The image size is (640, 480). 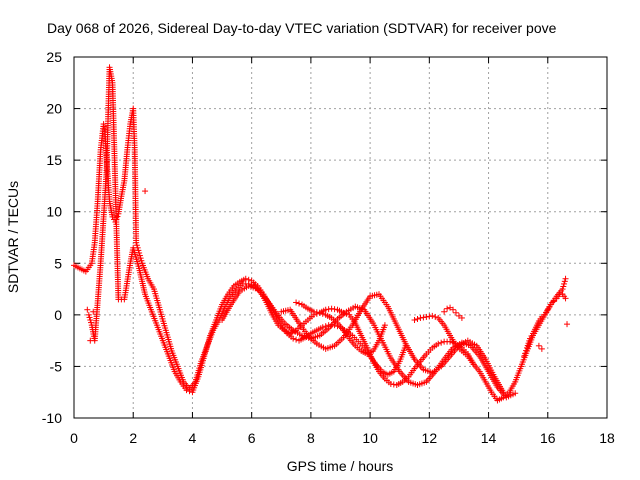 I want to click on x-tick-label: 10, so click(x=370, y=438).